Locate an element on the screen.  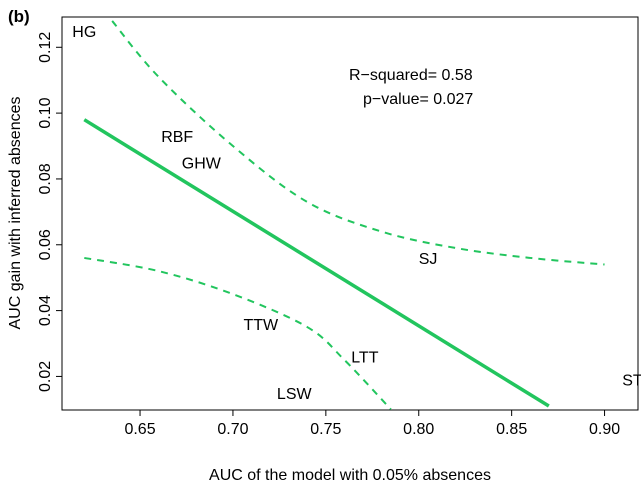
y-tick-label: 0.10 is located at coordinates (45, 112).